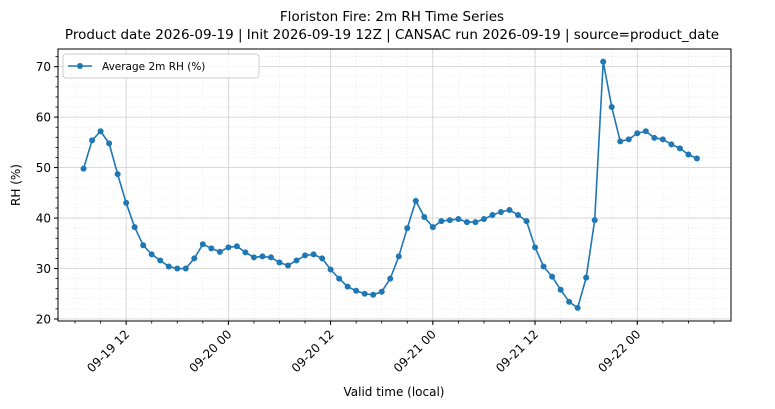  I want to click on x-tick-label: 09-21 00, so click(415, 351).